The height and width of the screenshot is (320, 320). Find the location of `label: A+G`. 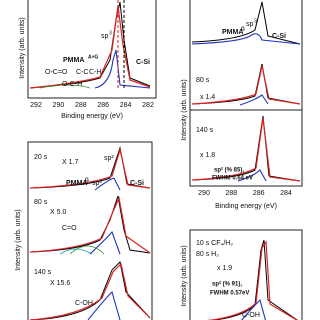

label: A+G is located at coordinates (93, 57).